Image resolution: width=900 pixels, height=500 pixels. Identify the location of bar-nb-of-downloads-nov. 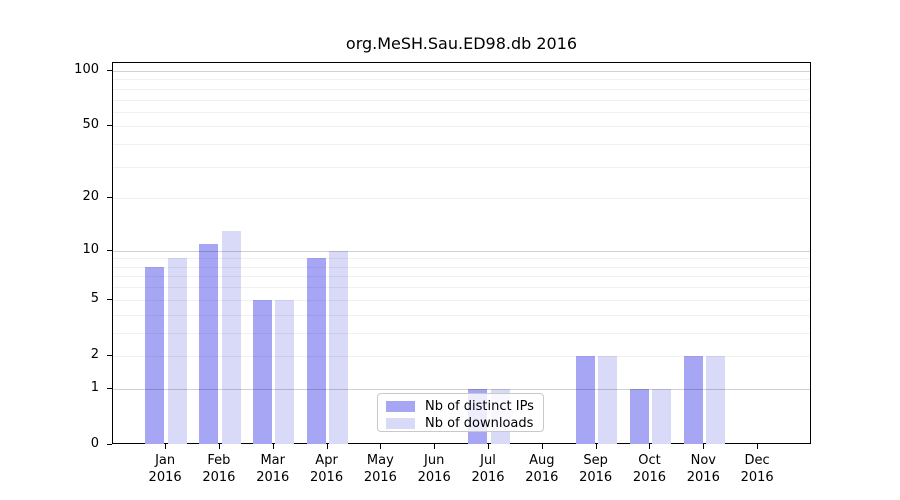
(715, 399).